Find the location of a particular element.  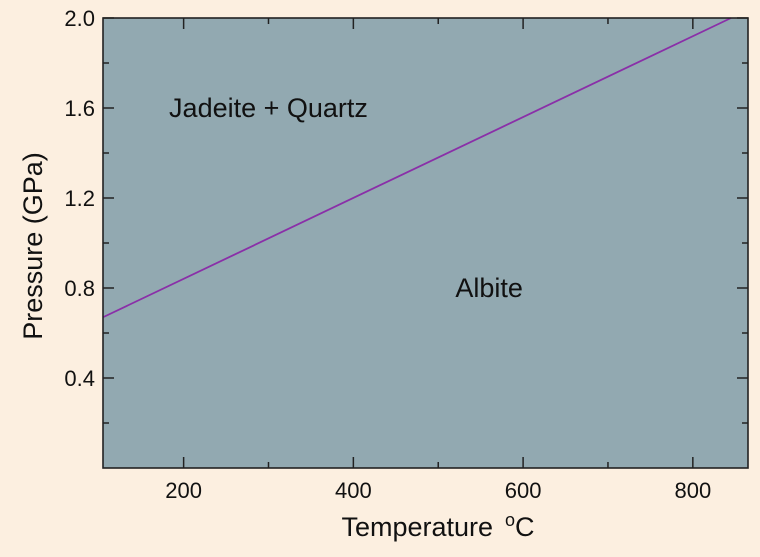

y-tick-label: 1.6 is located at coordinates (79, 108).